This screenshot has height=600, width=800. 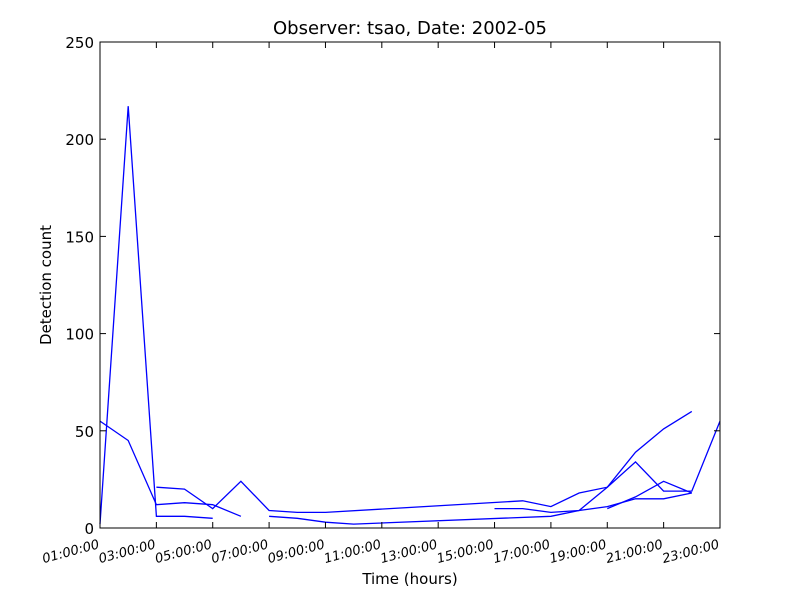 What do you see at coordinates (183, 552) in the screenshot?
I see `x-tick-label: 05:00:00` at bounding box center [183, 552].